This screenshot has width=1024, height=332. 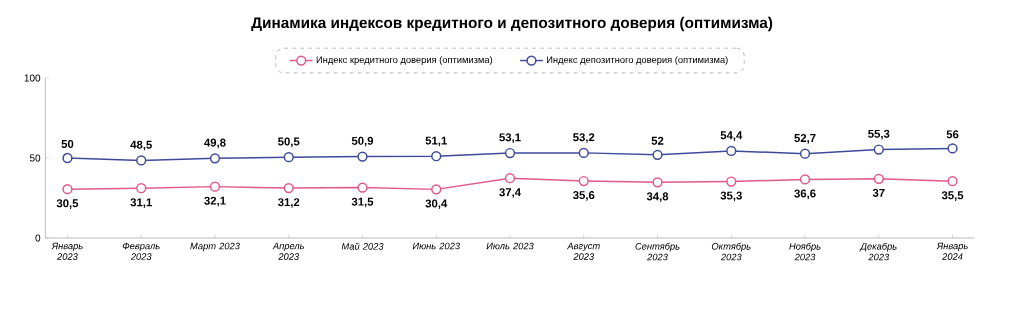 I want to click on data-label: 49,8, so click(x=215, y=143).